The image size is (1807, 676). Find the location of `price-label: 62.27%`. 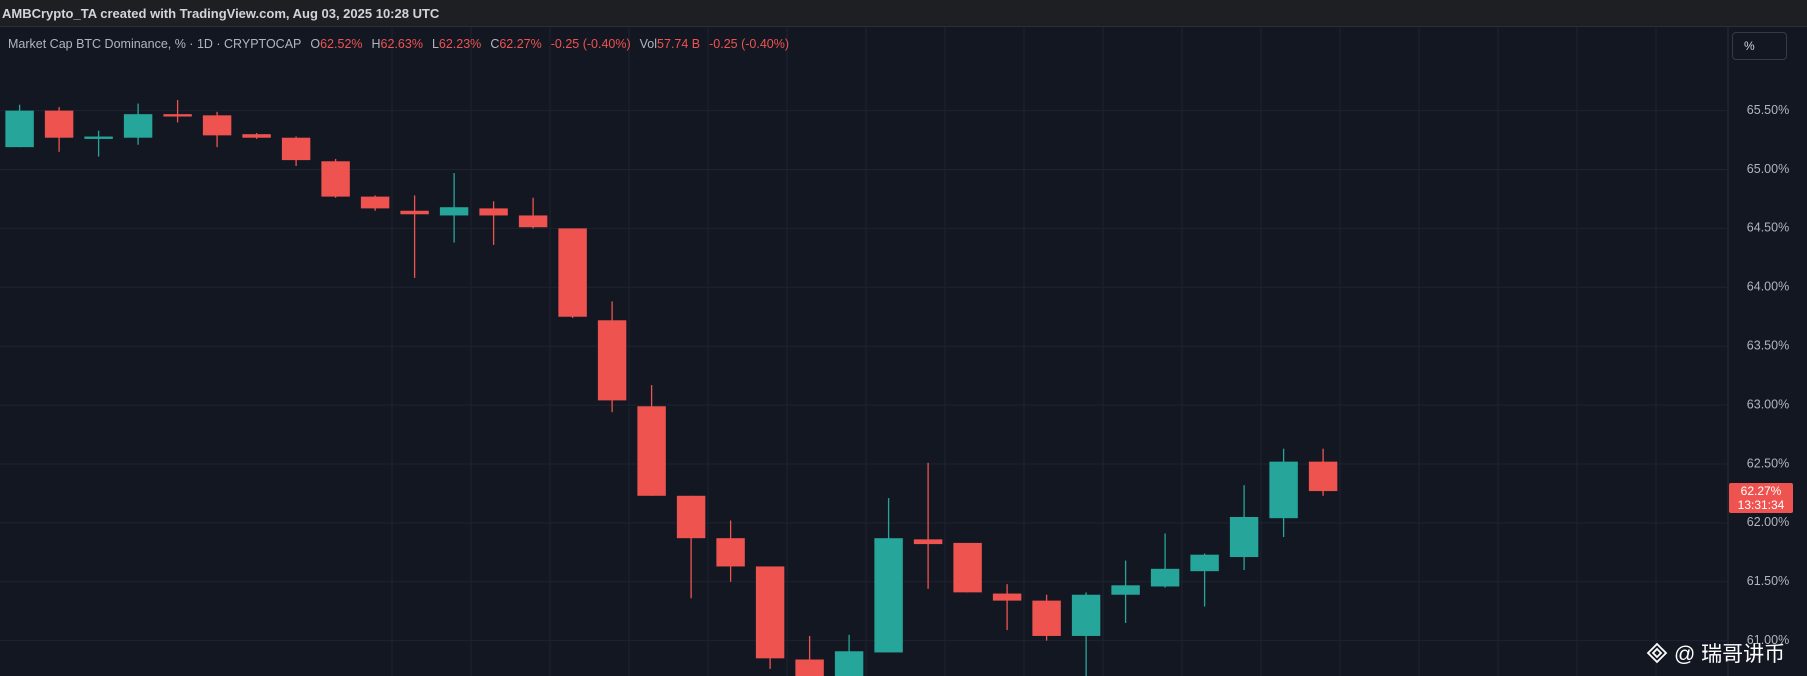

price-label: 62.27% is located at coordinates (1761, 491).